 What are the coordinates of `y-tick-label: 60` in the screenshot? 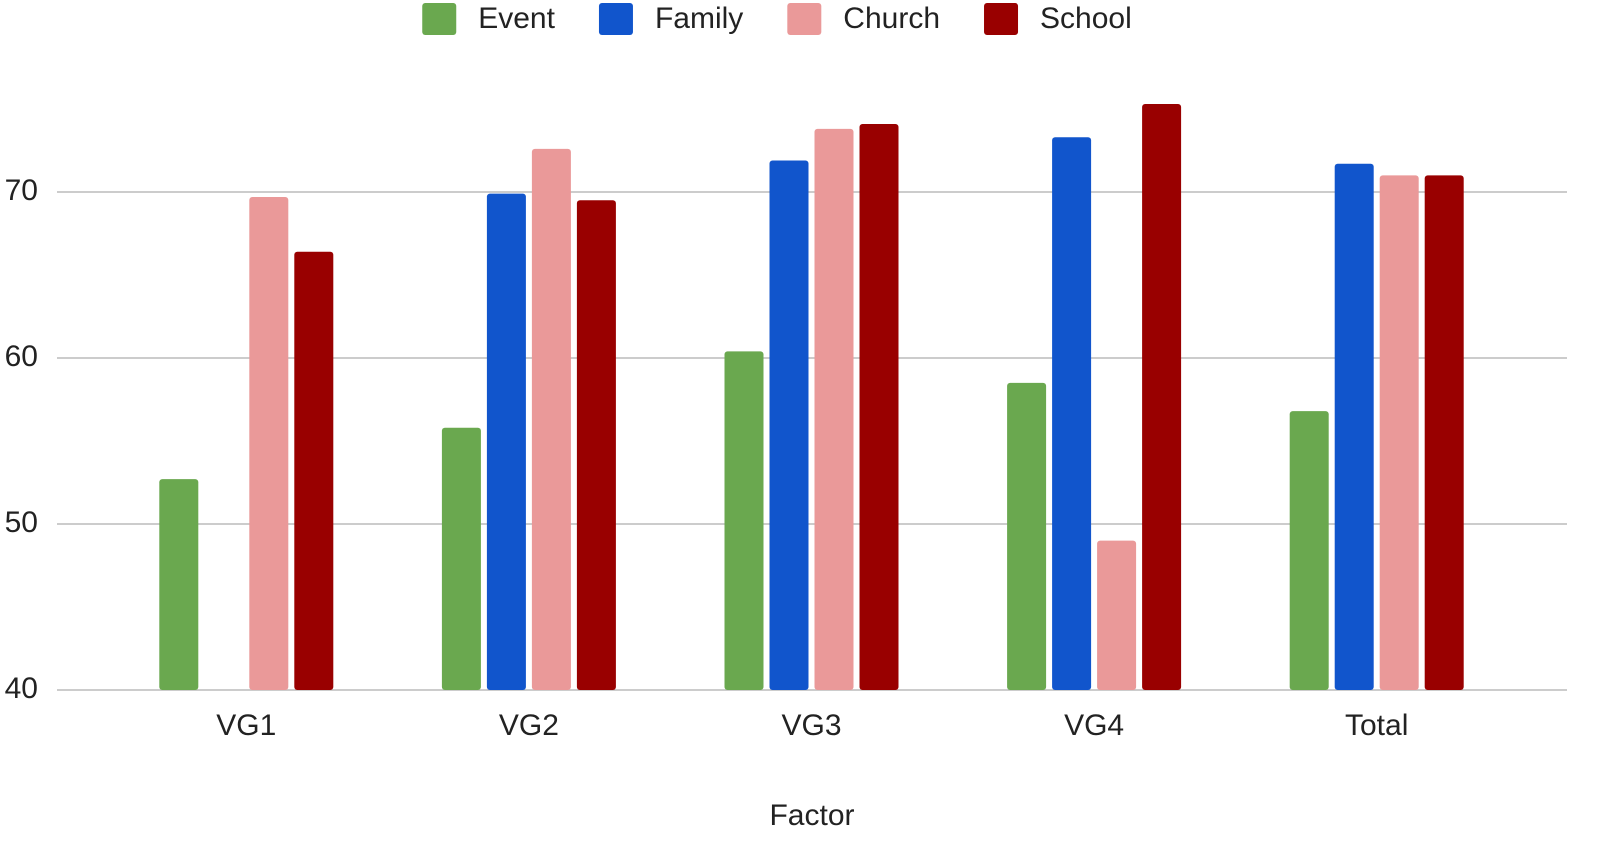 It's located at (21, 356).